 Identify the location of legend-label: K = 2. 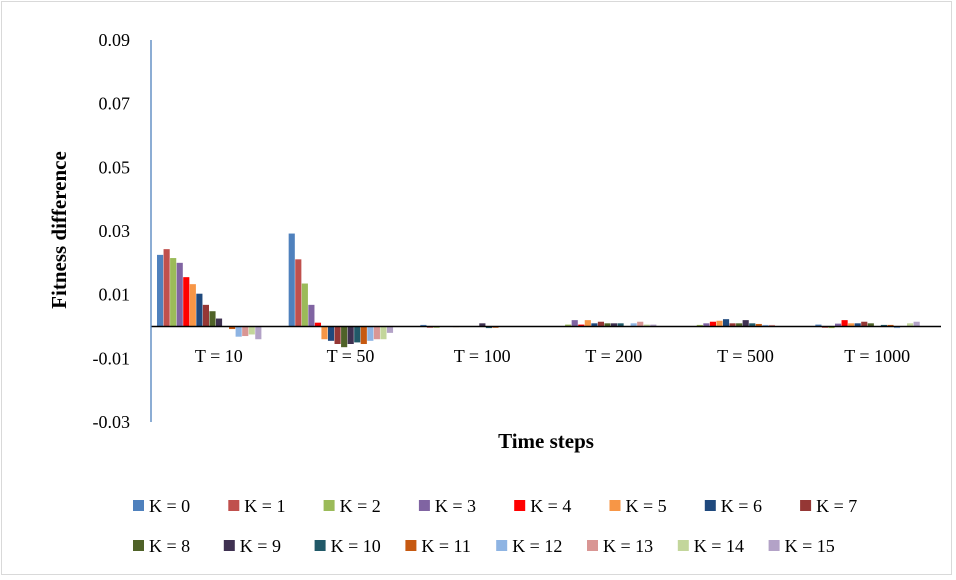
(360, 506).